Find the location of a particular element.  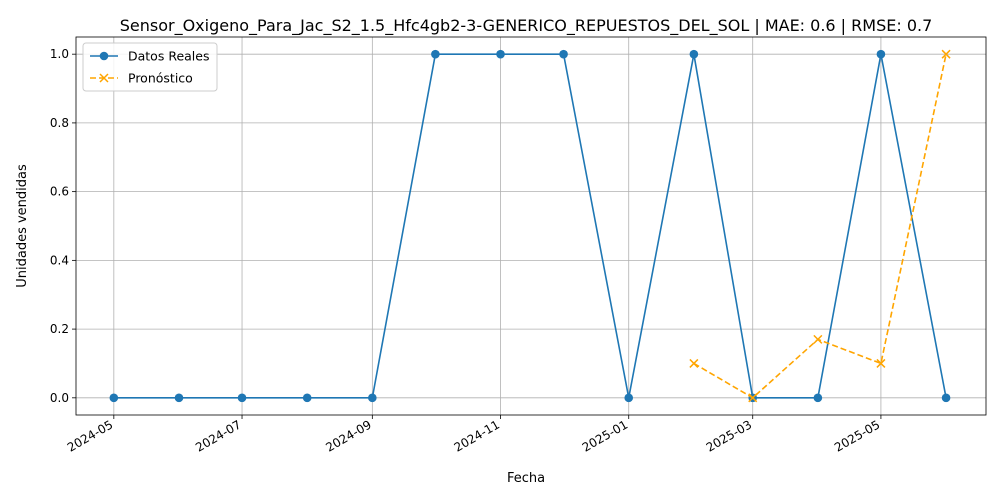

x-tick: 2025-01 is located at coordinates (605, 435).